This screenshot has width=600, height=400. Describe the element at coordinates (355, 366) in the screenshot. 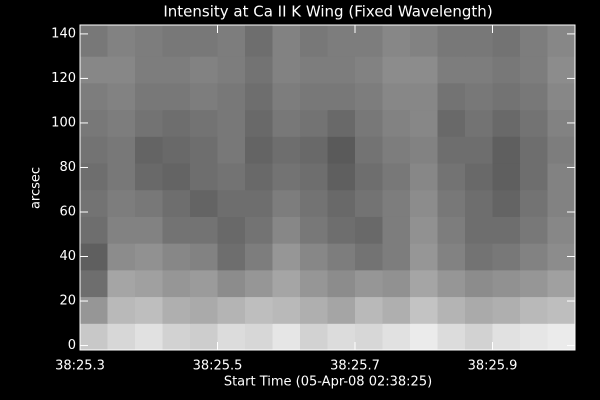

I see `x-tick-label: 38:25.7` at that location.